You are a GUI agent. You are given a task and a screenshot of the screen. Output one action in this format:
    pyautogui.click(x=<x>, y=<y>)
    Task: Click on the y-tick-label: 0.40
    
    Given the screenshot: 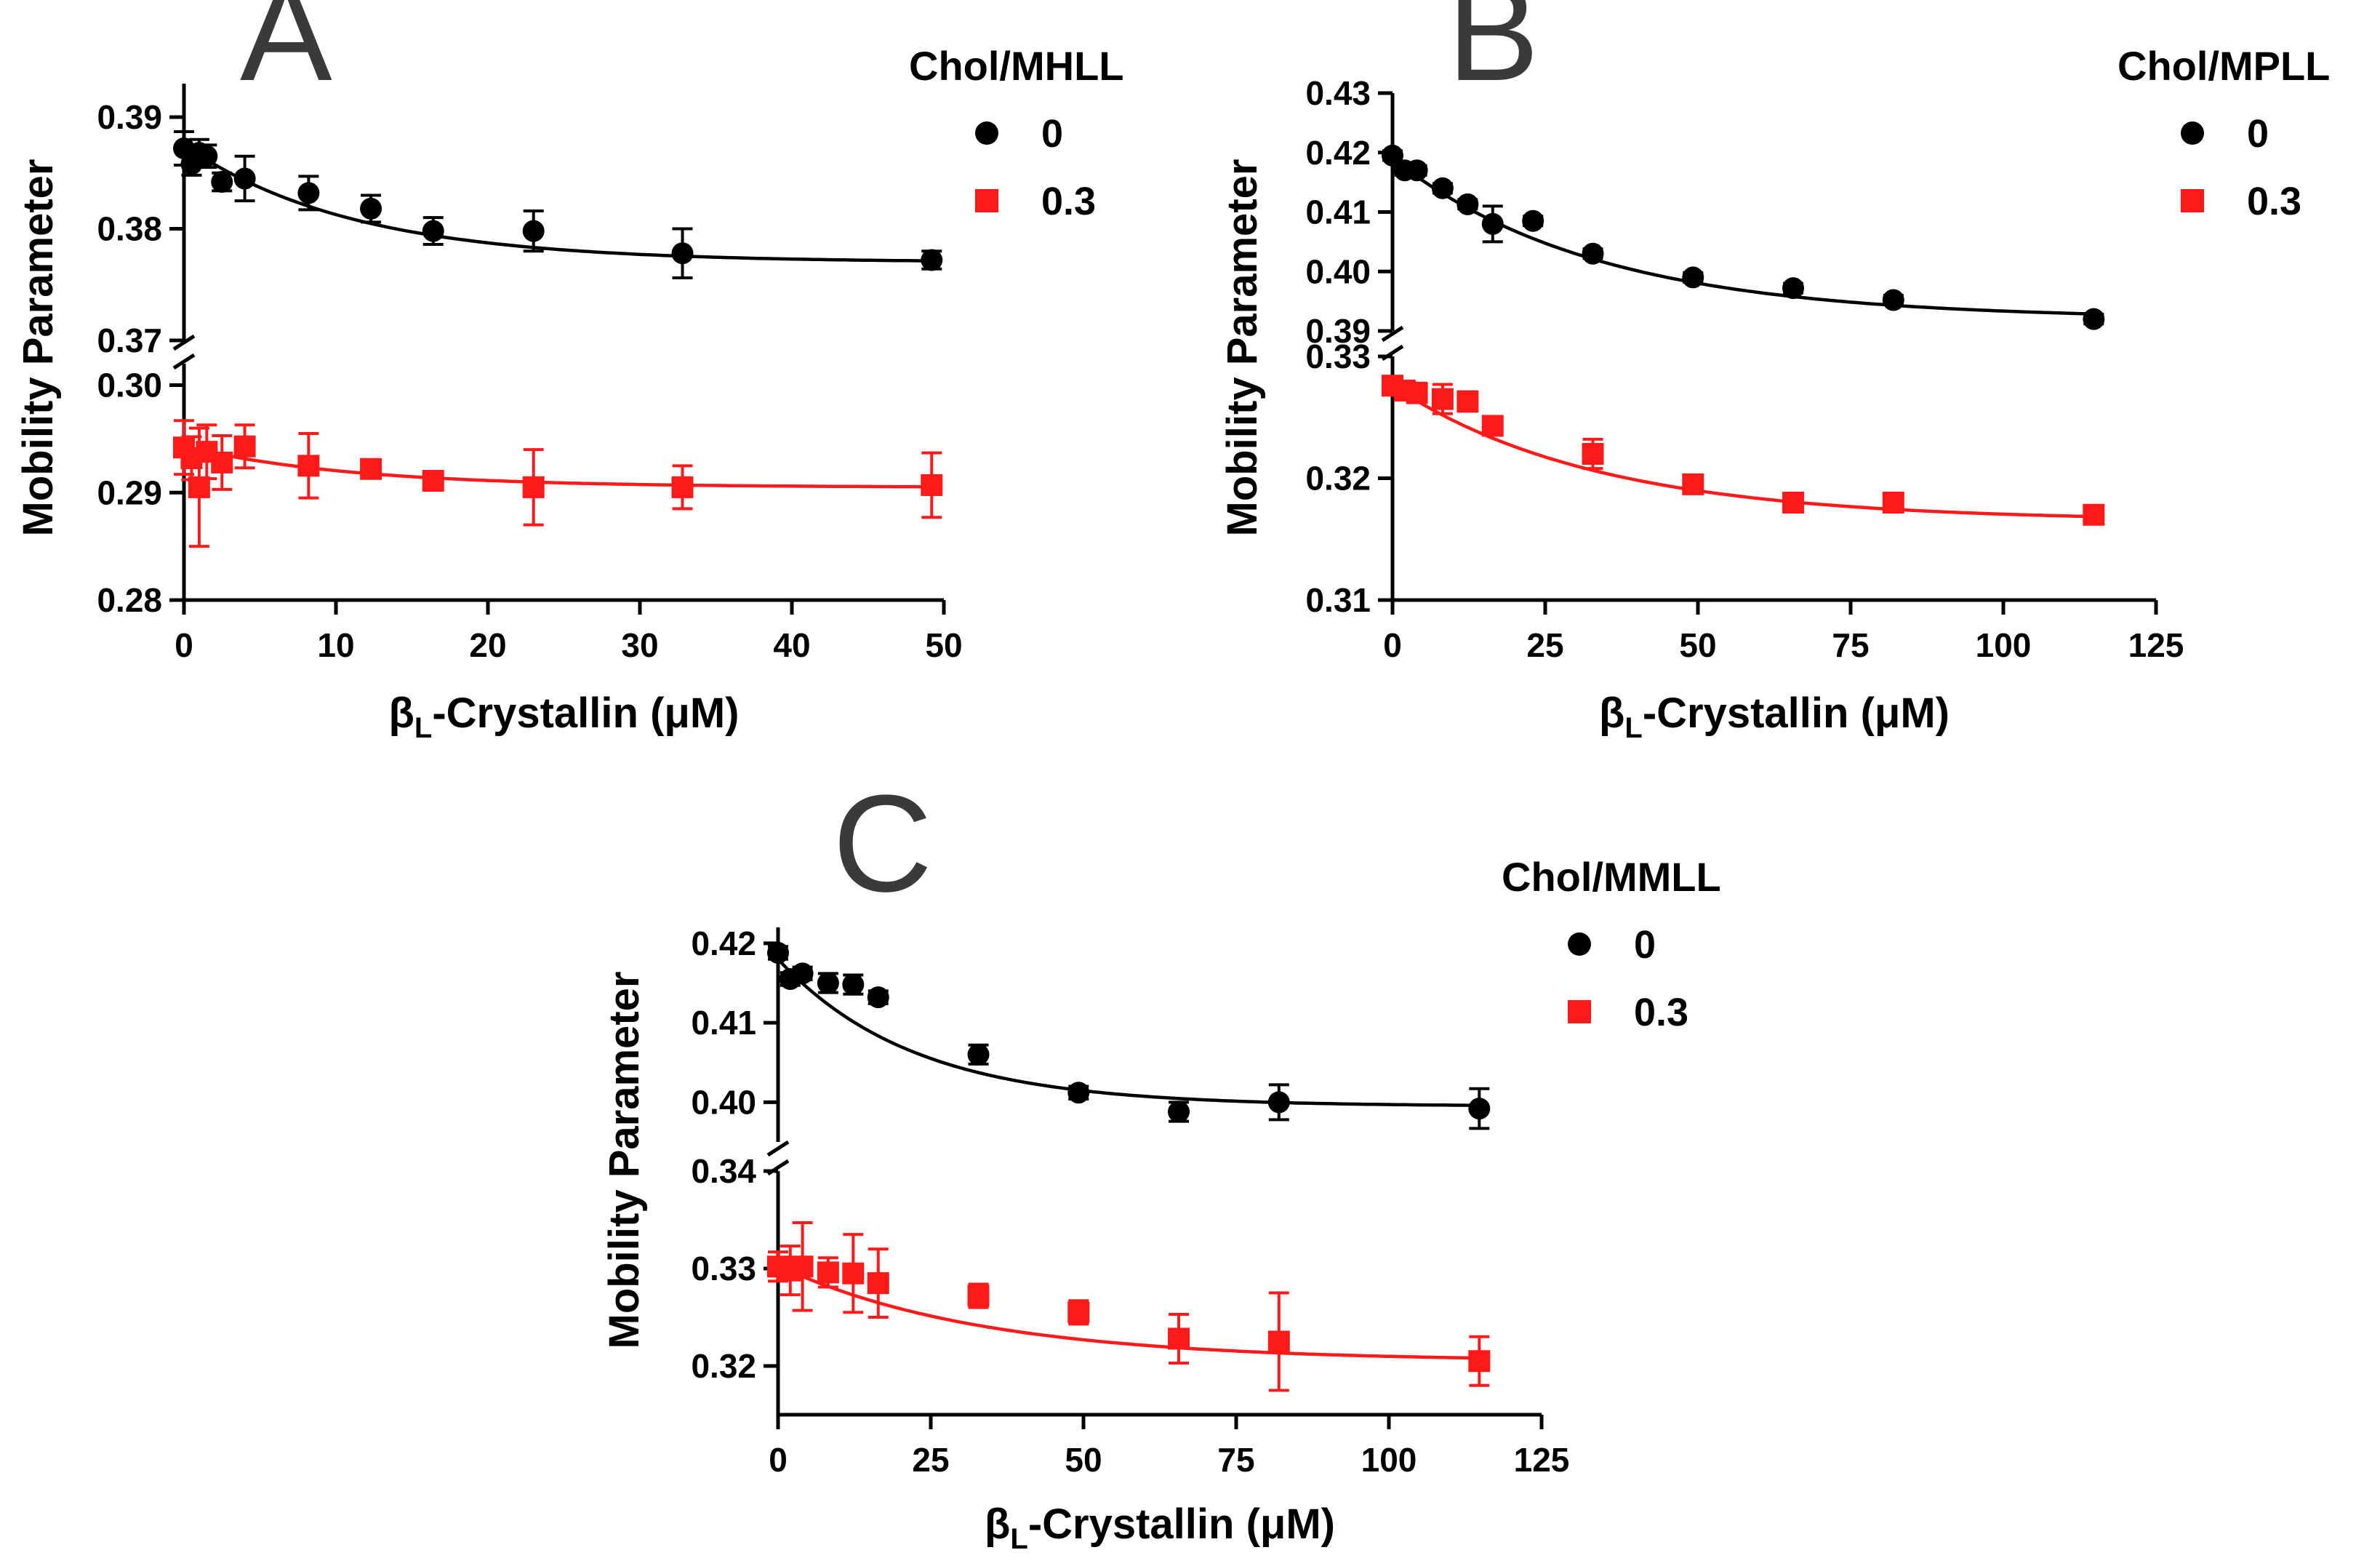 What is the action you would take?
    pyautogui.click(x=1338, y=271)
    